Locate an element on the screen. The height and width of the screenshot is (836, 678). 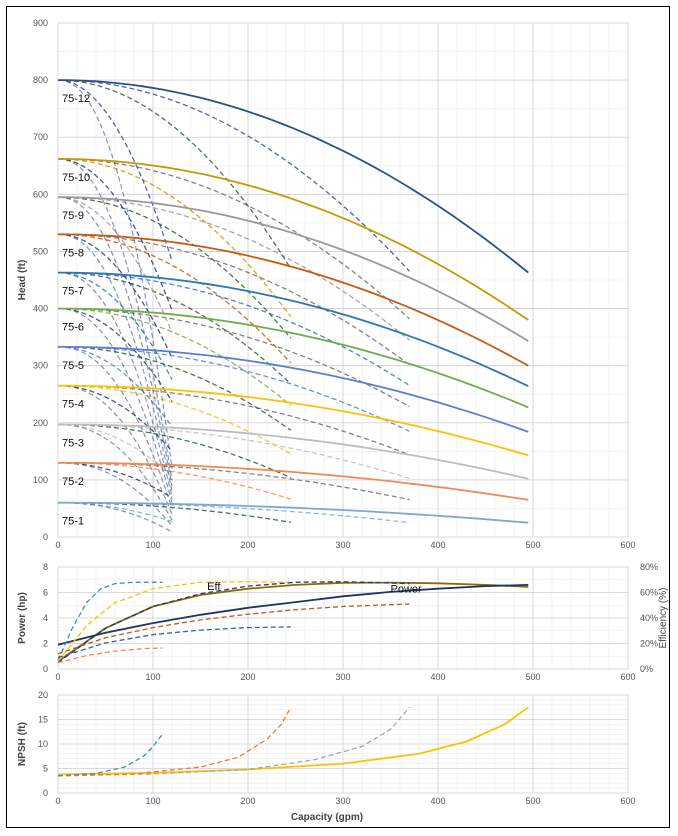
annotation-eff: Eff is located at coordinates (214, 587).